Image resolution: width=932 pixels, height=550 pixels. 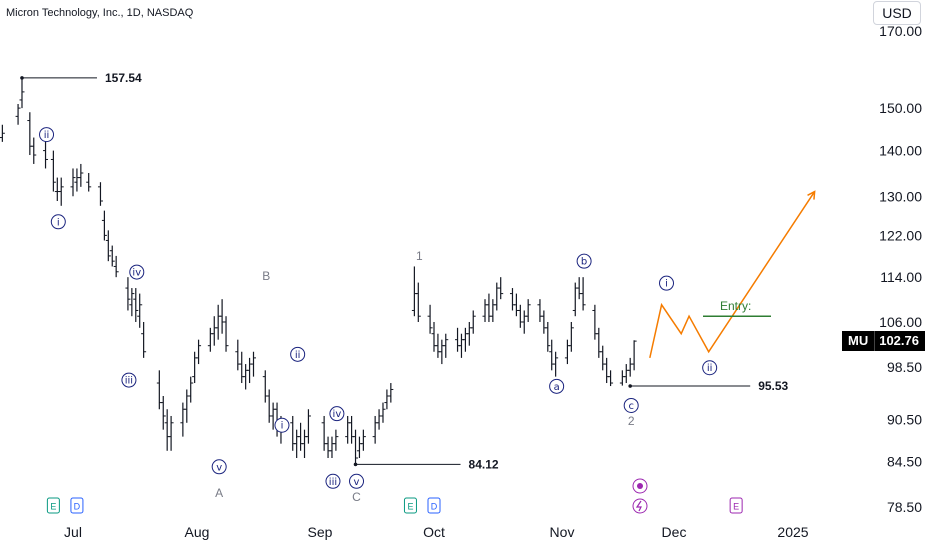 What do you see at coordinates (883, 341) in the screenshot?
I see `last-price-tag: MU 102.76` at bounding box center [883, 341].